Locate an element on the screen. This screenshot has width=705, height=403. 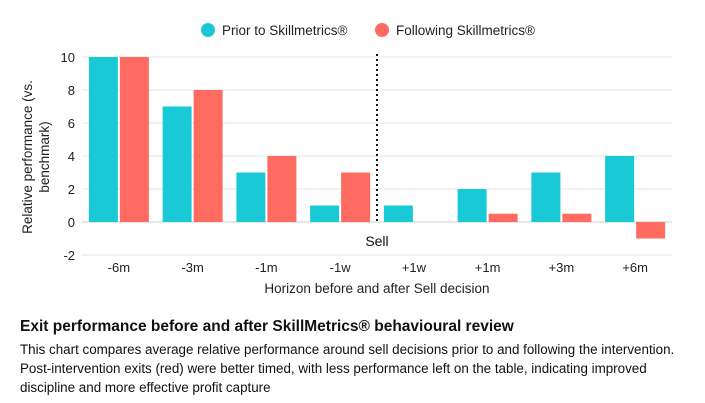
y-axis-title-line2: benchmark) is located at coordinates (44, 156).